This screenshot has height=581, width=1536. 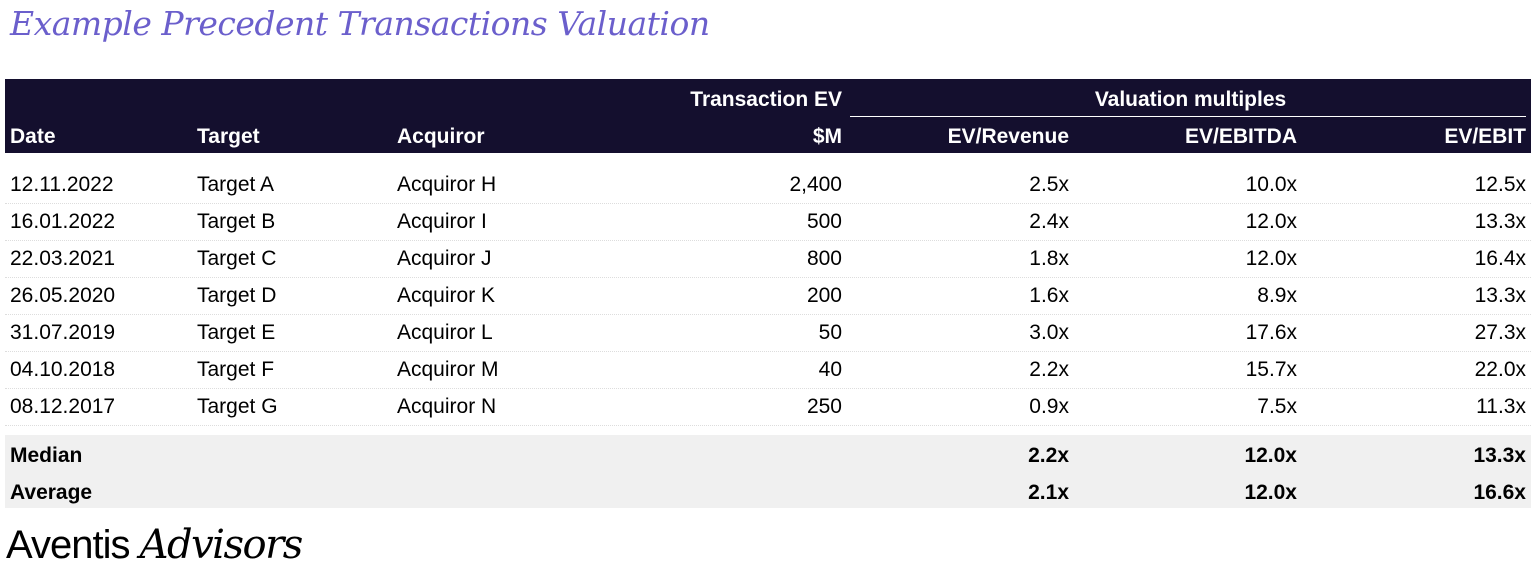 What do you see at coordinates (1500, 369) in the screenshot?
I see `cell-ev-ebit: 22.0x` at bounding box center [1500, 369].